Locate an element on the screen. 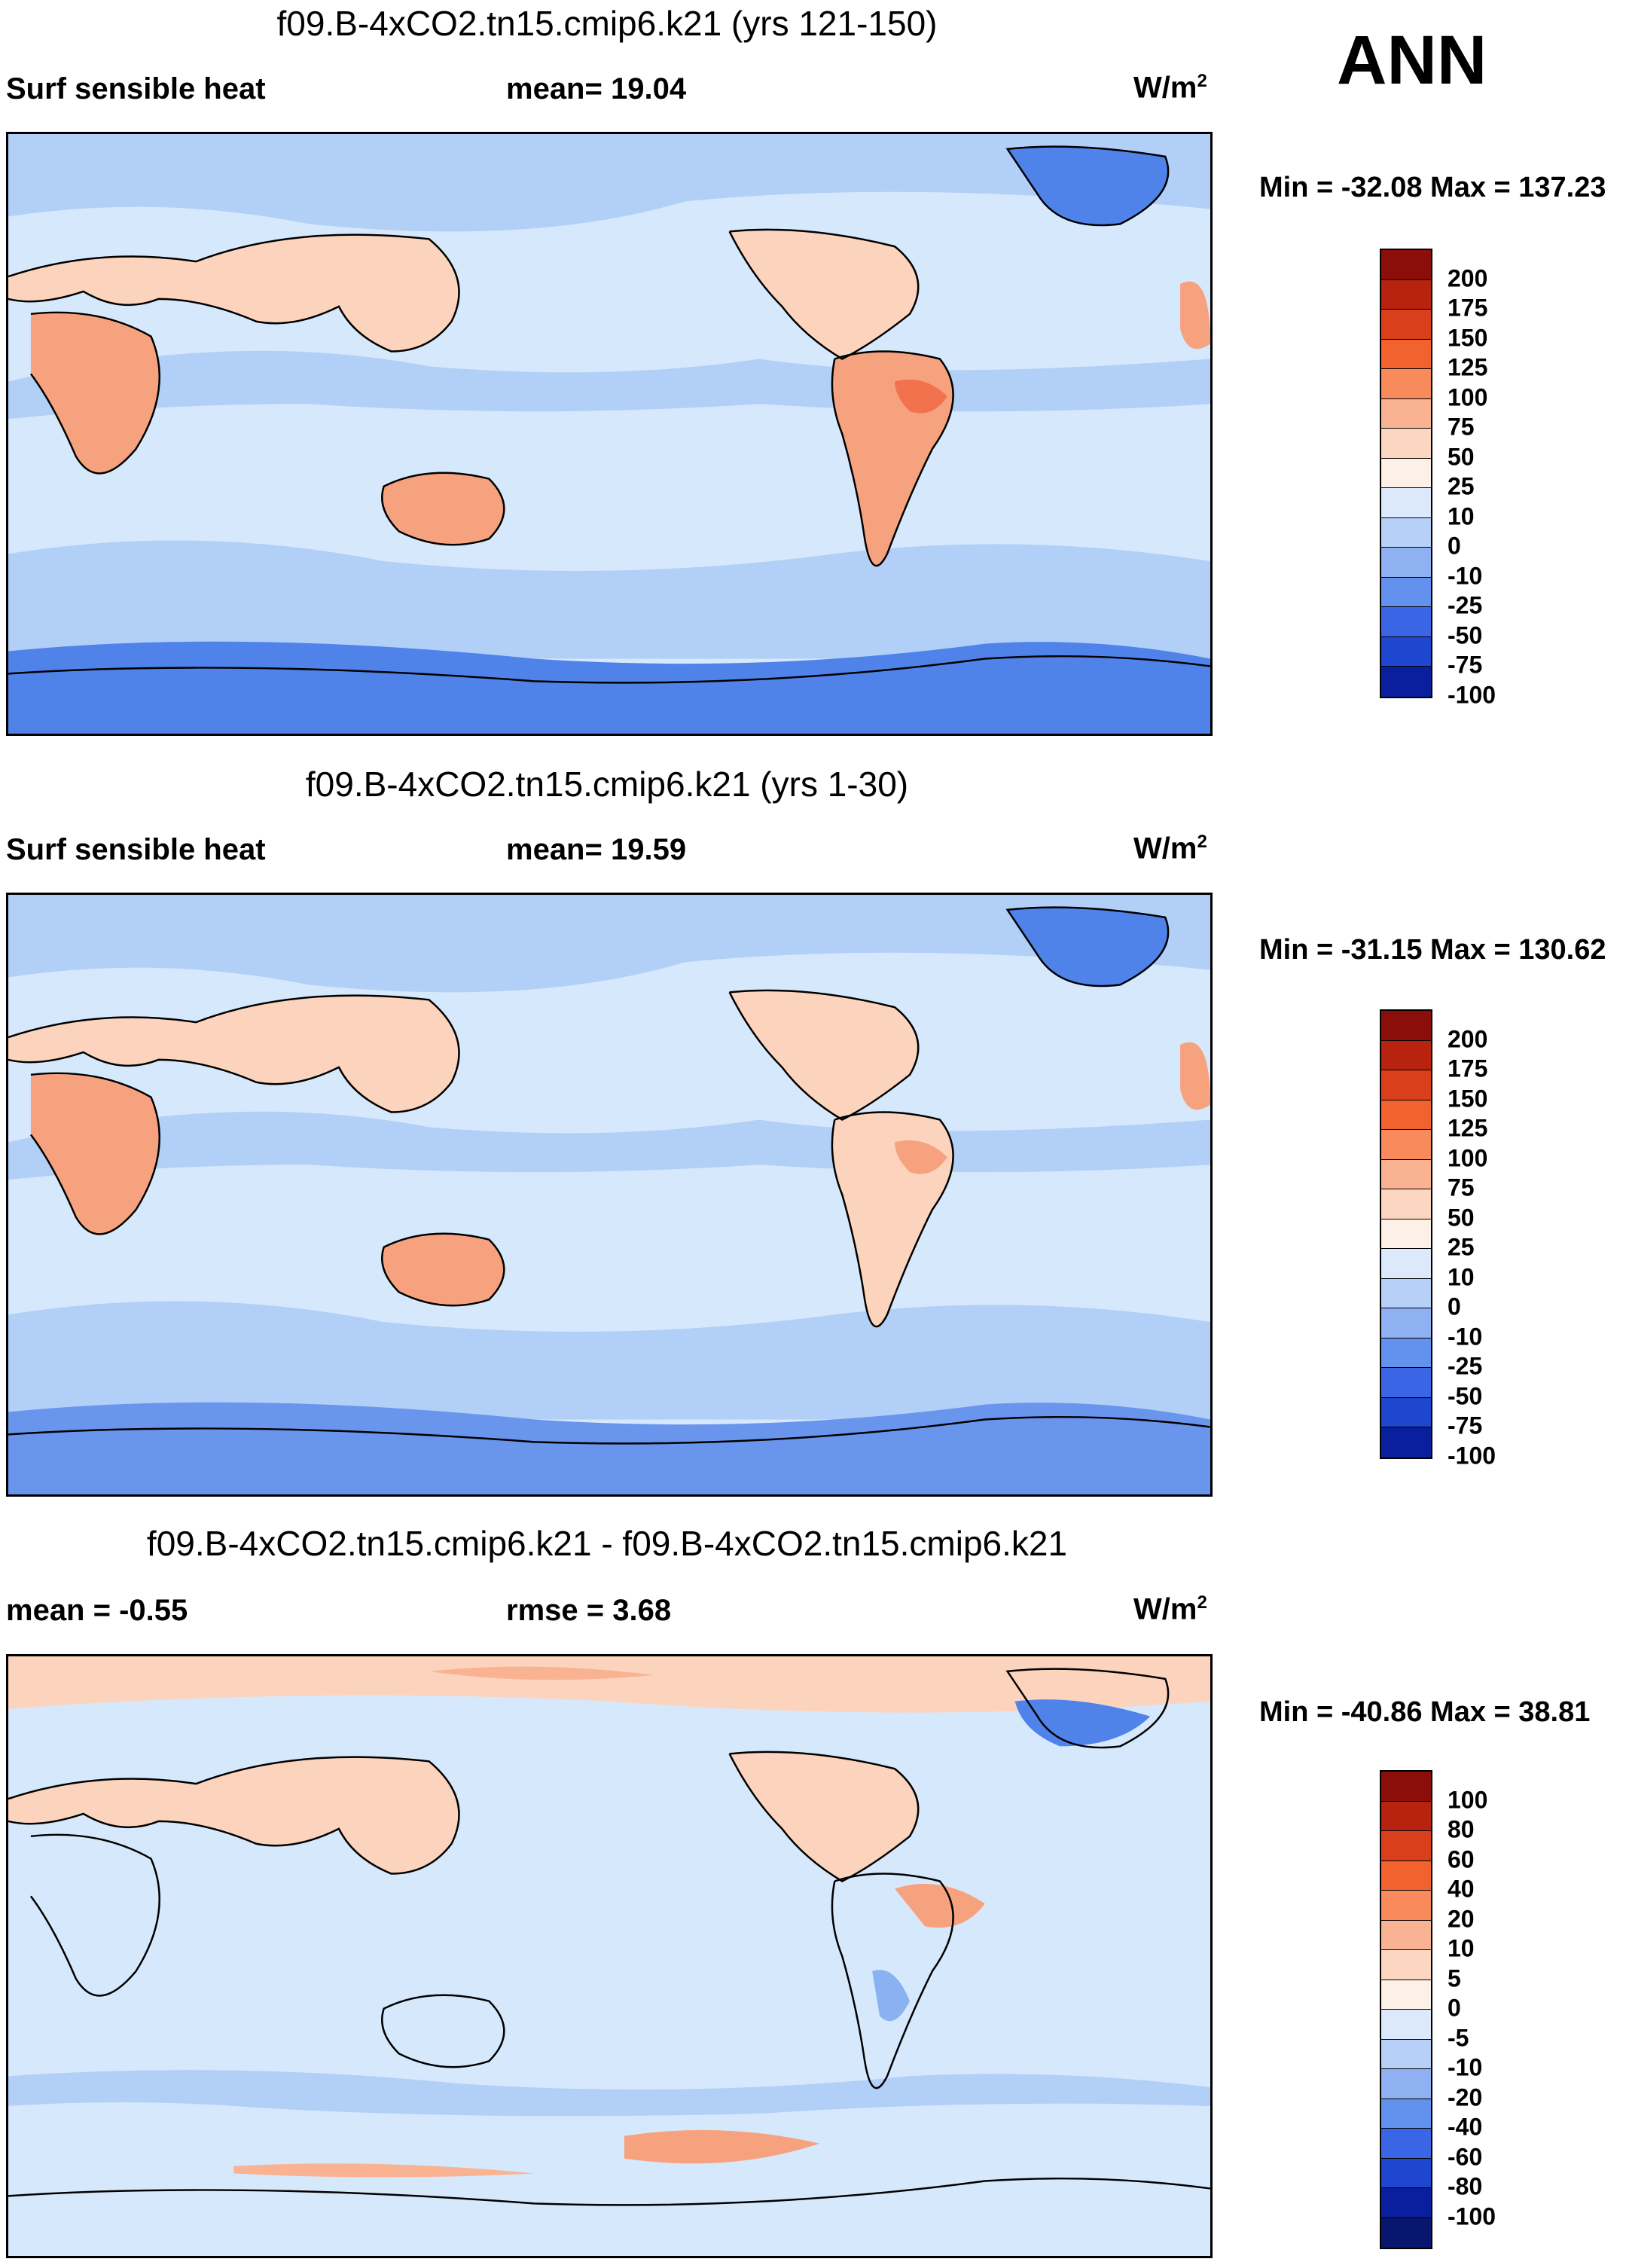  colorbar-tick-label: 60 is located at coordinates (1461, 1859).